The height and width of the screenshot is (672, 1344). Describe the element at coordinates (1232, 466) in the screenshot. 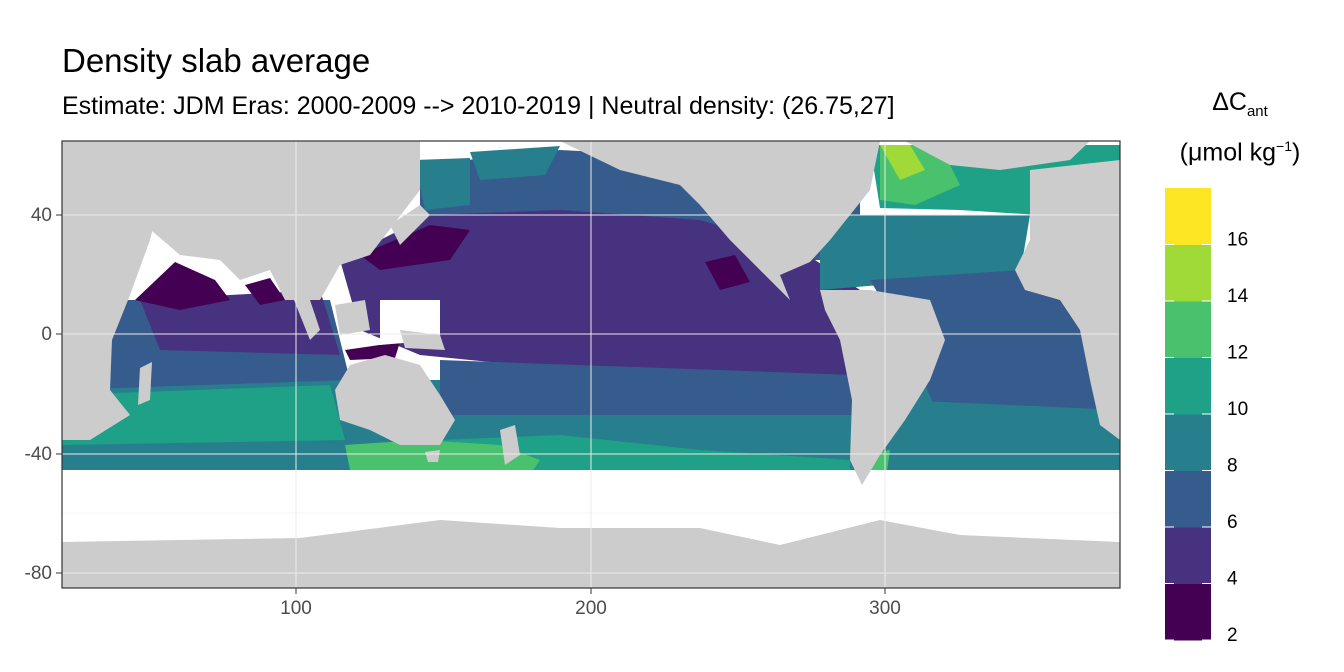

I see `legend-label-8: 8` at that location.